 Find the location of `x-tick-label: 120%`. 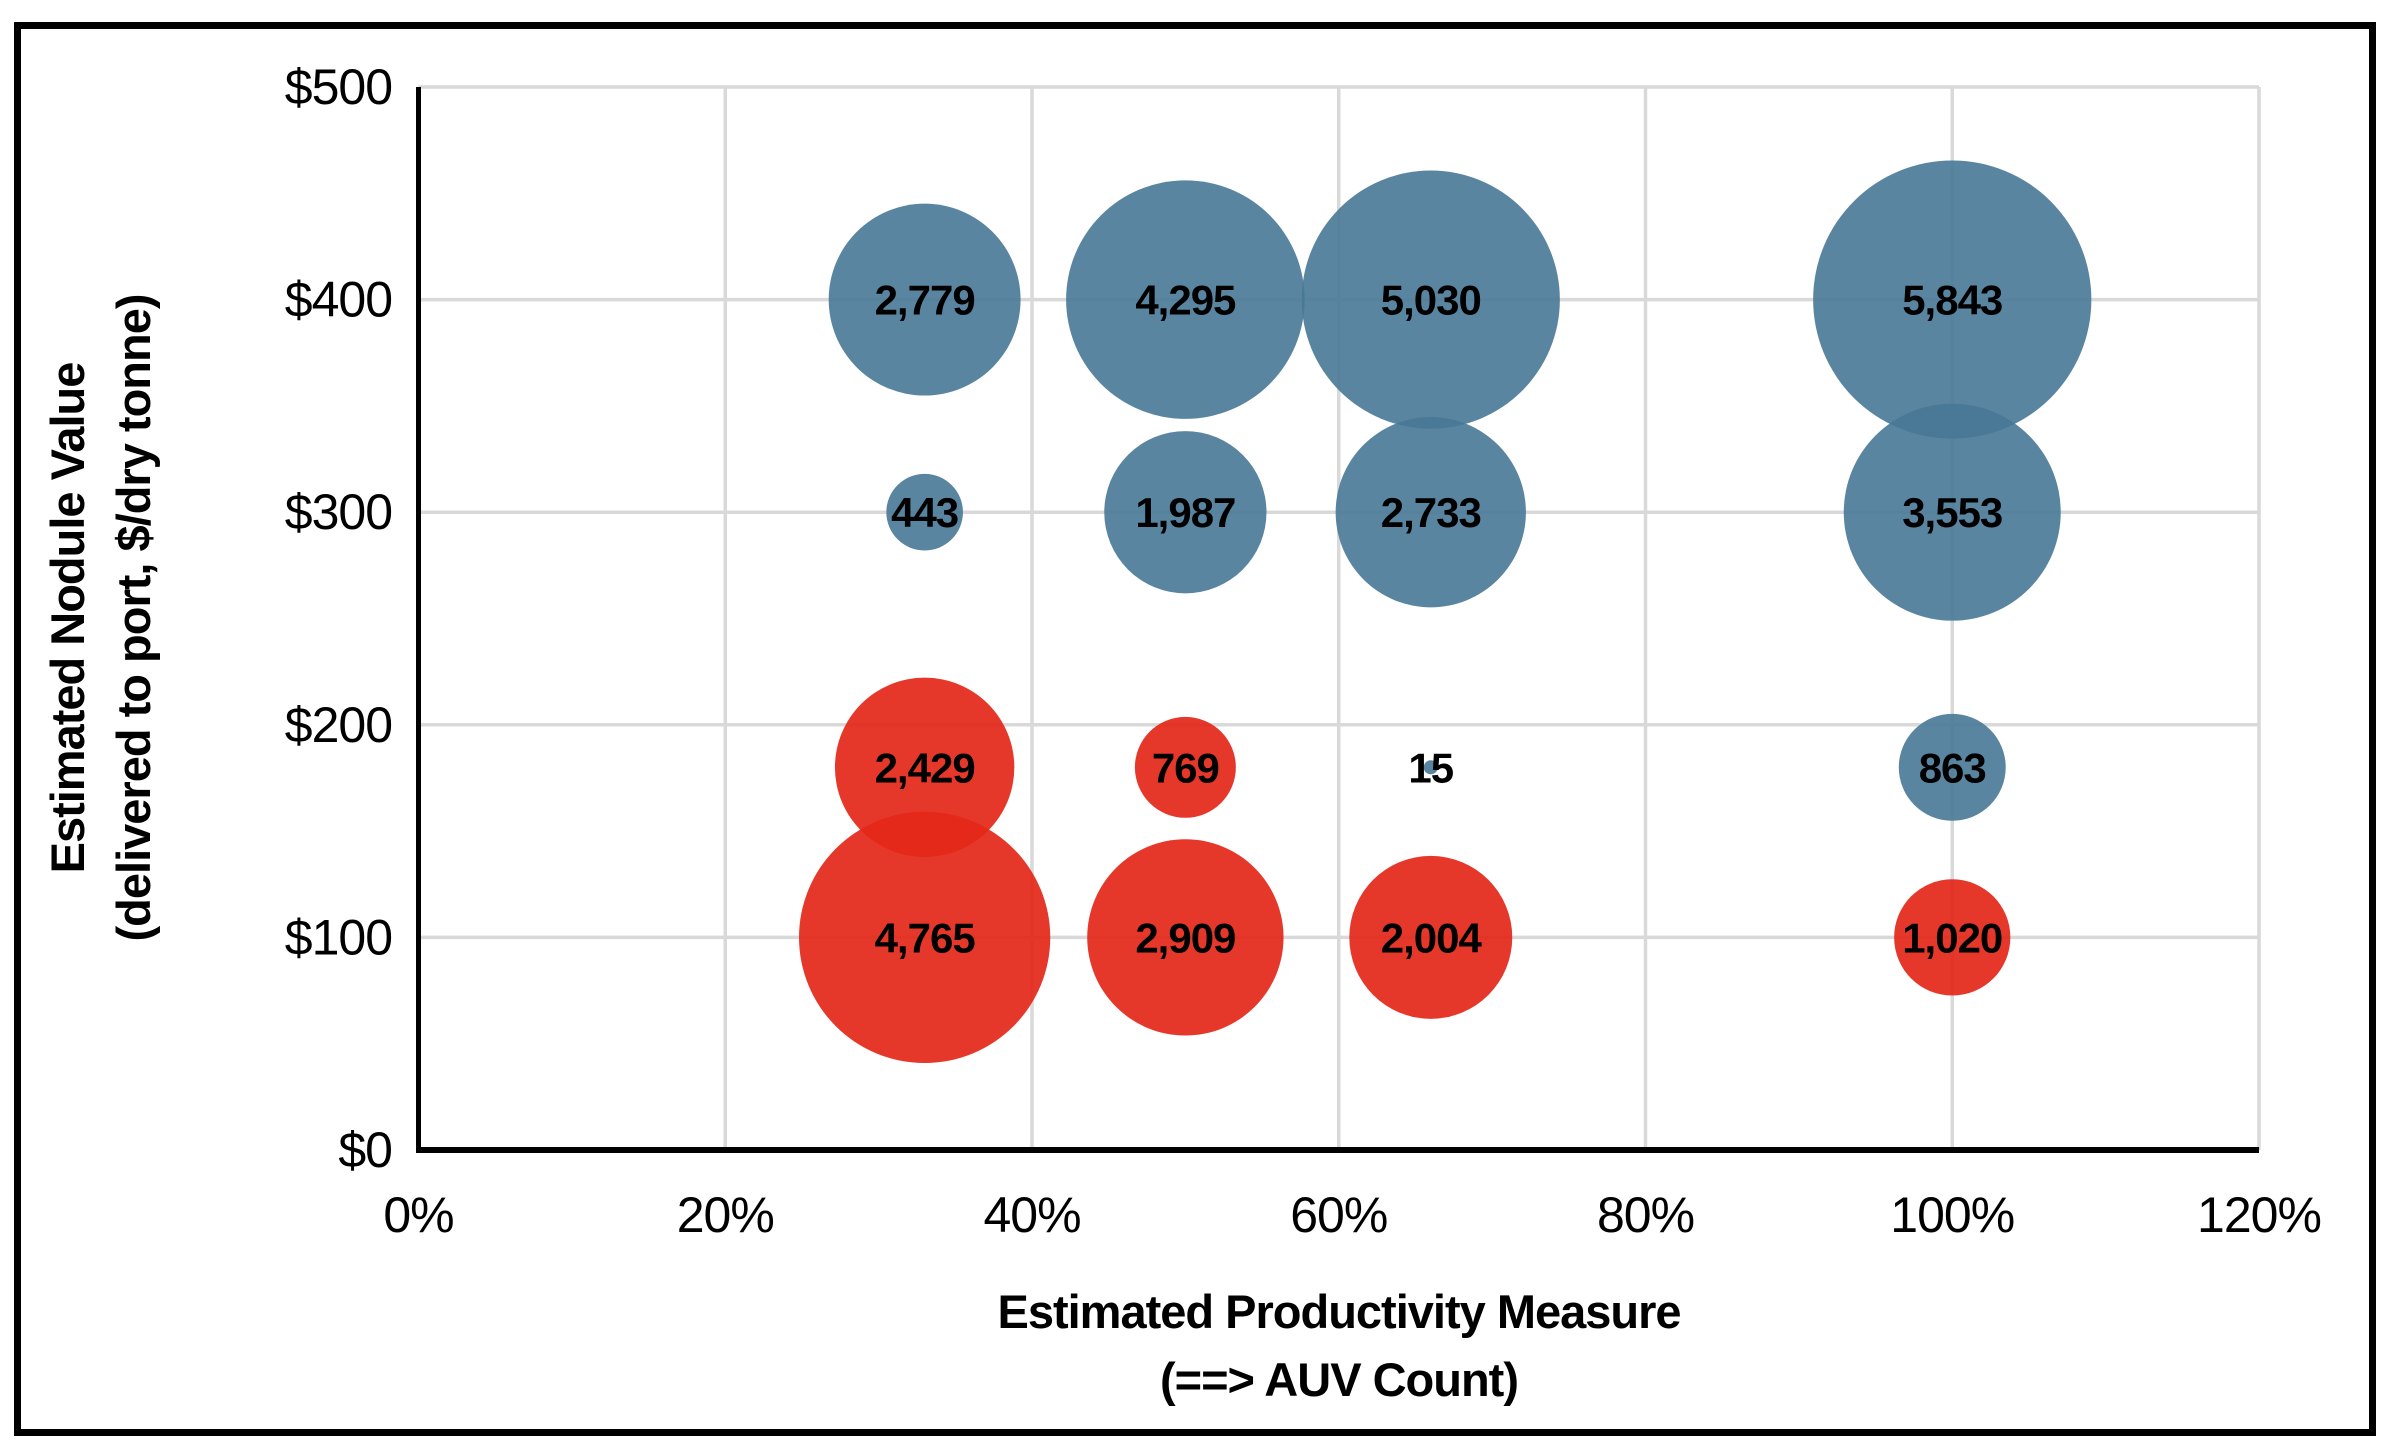

x-tick-label: 120% is located at coordinates (2259, 1215).